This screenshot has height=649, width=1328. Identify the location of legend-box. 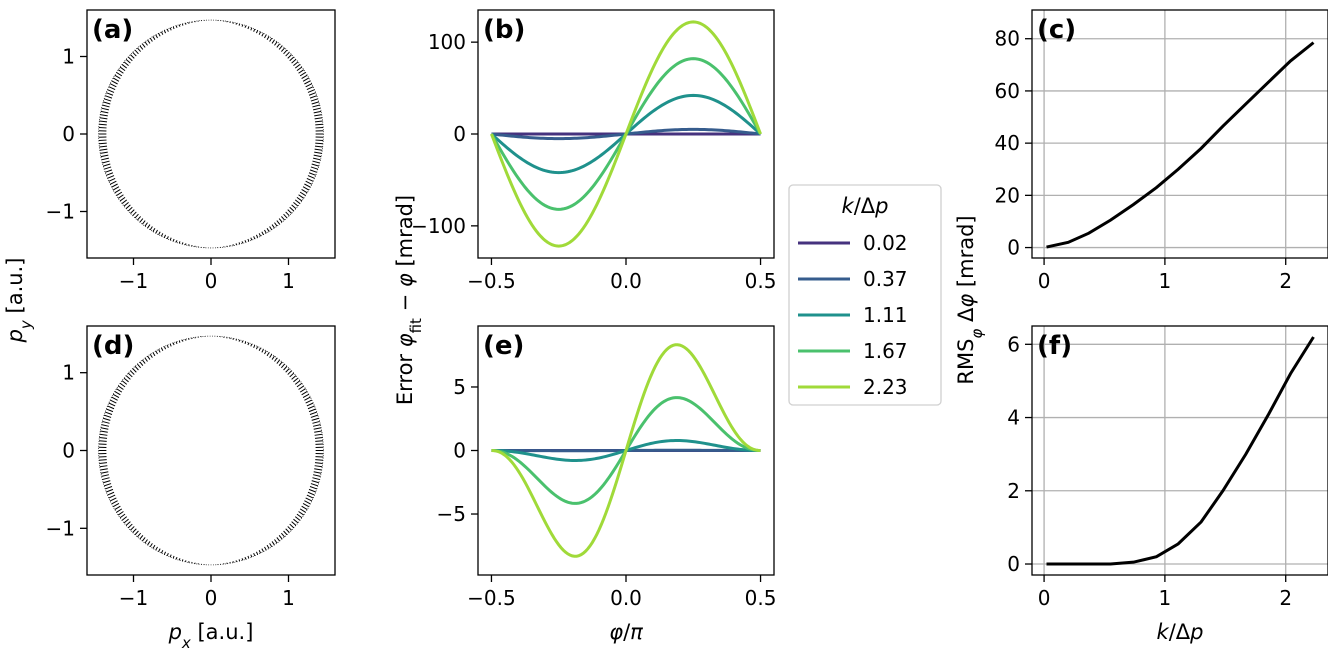
(865, 295).